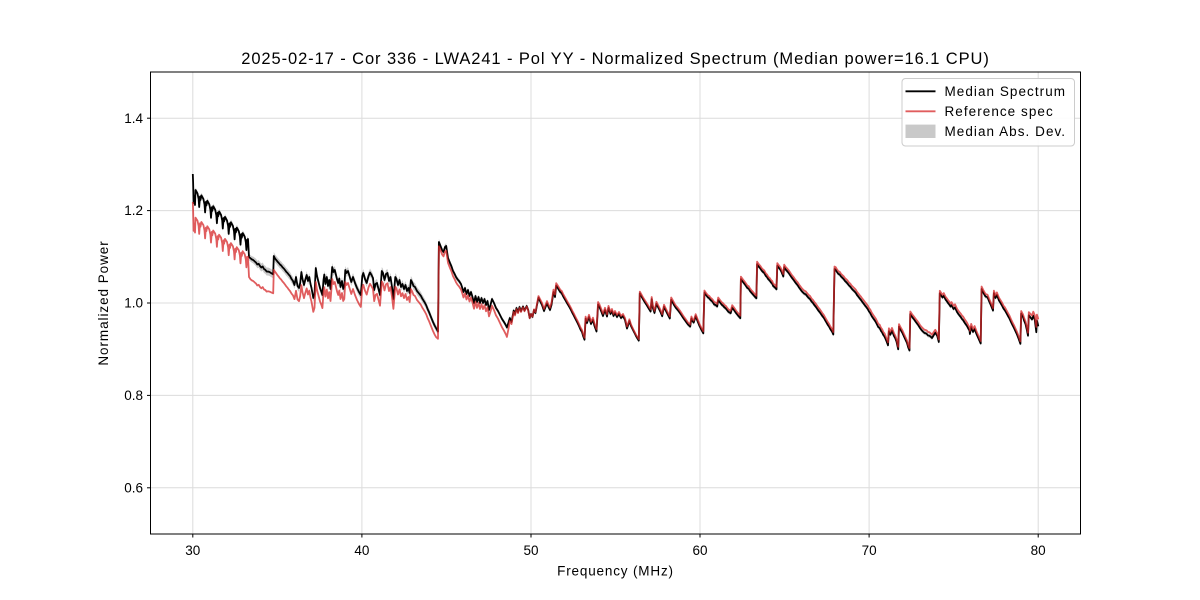 The image size is (1200, 600). What do you see at coordinates (1038, 550) in the screenshot?
I see `svg-text: 80` at bounding box center [1038, 550].